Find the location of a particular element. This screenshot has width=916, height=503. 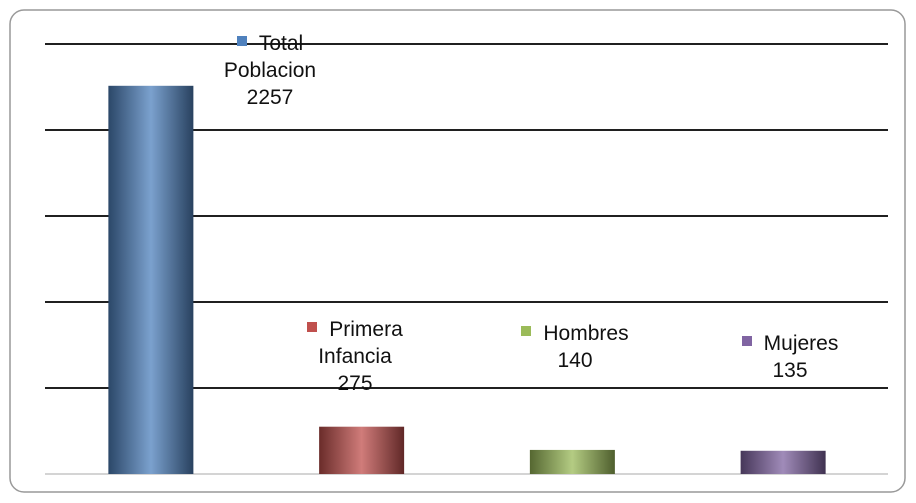

data-label: Primera Infancia 275 is located at coordinates (355, 356).